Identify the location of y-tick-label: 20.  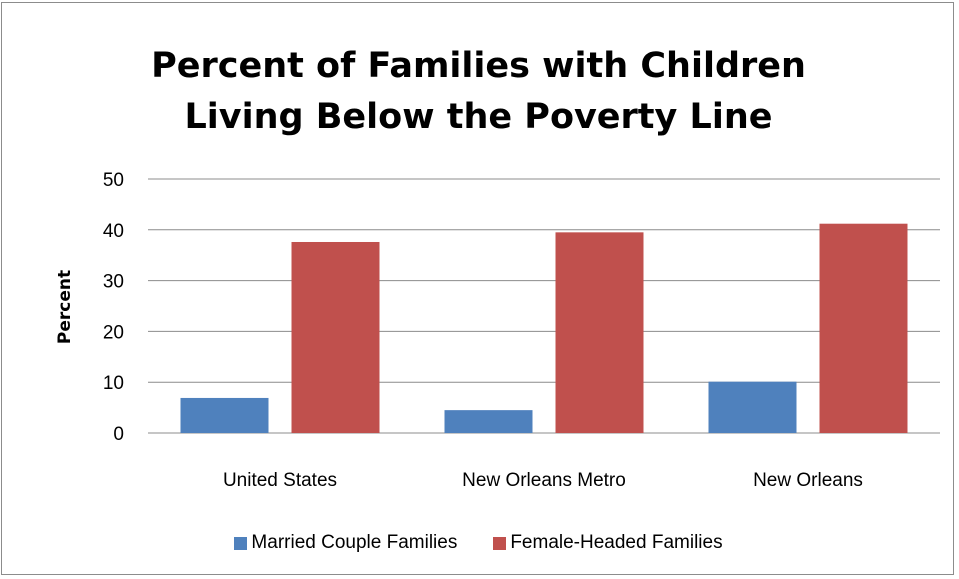
(113, 332).